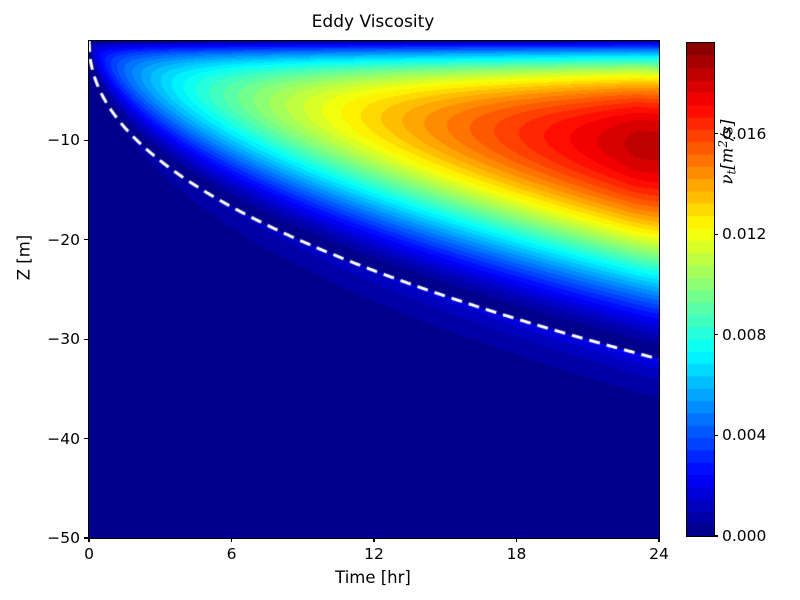 This screenshot has height=600, width=800. Describe the element at coordinates (89, 554) in the screenshot. I see `x-tick-label: 0` at that location.